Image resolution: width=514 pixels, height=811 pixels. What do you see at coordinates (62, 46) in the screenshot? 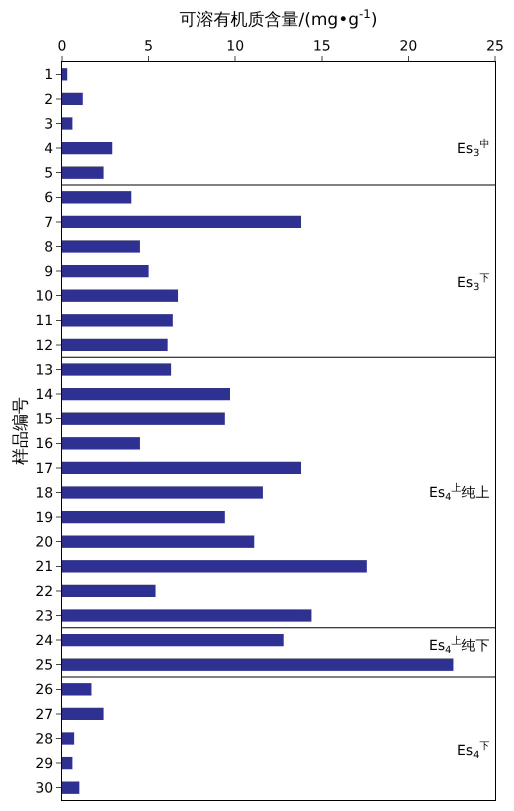
I see `x-tick-label: 0` at bounding box center [62, 46].